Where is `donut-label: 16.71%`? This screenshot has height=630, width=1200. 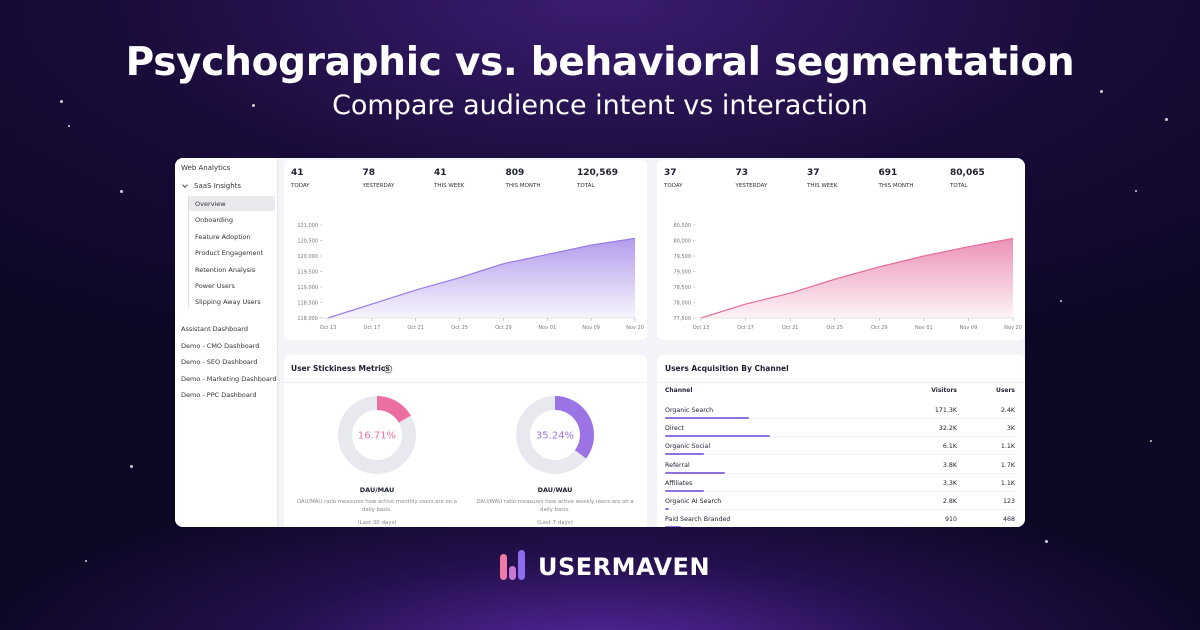 donut-label: 16.71% is located at coordinates (377, 436).